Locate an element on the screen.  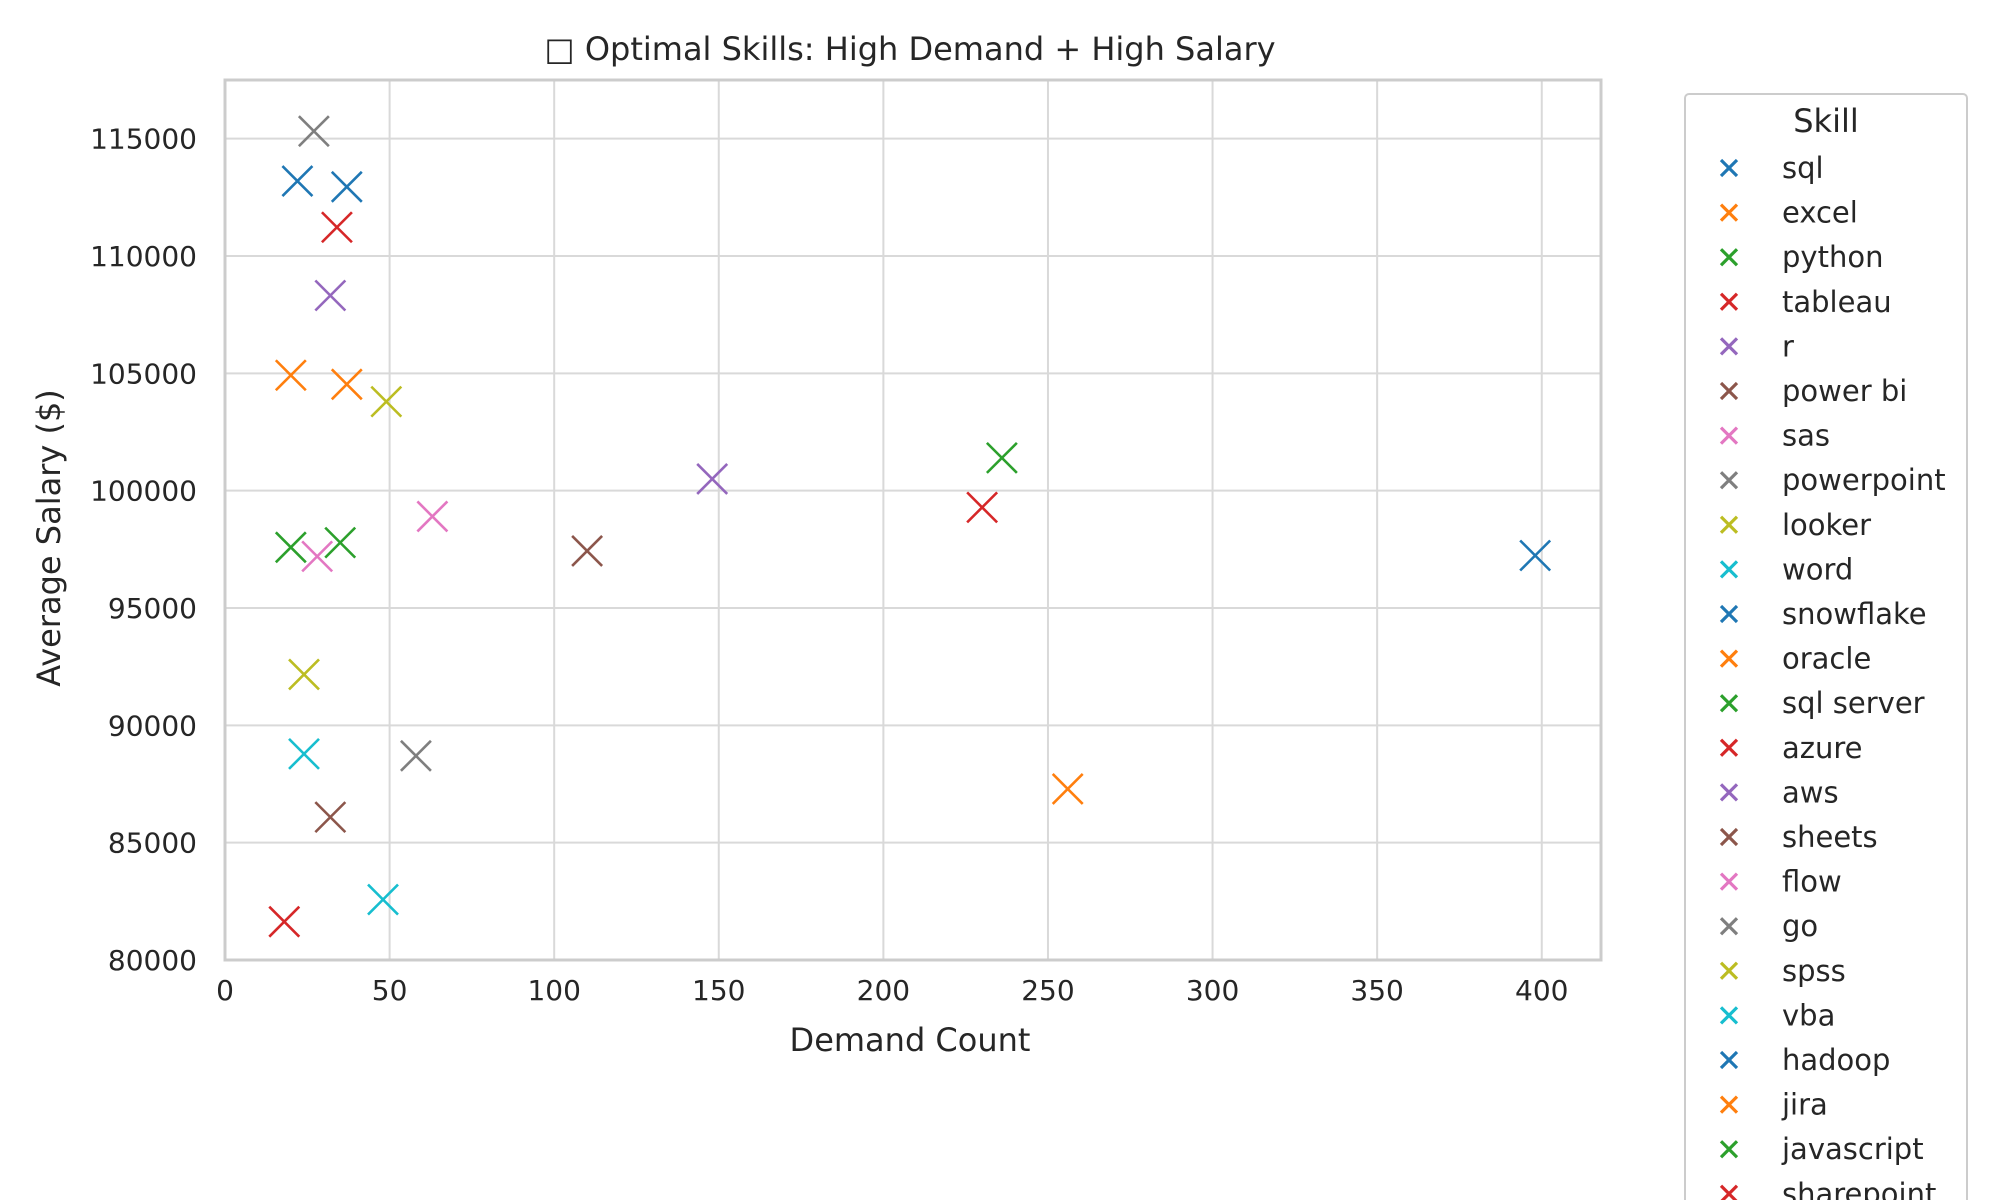
y-tick-label: 85000 is located at coordinates (152, 843).